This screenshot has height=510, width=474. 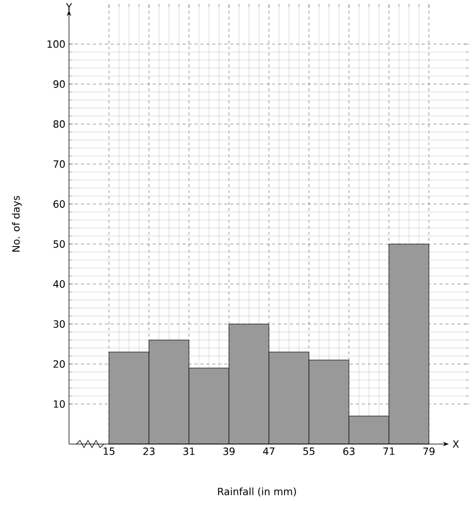 I want to click on y-tick-label: 10, so click(x=59, y=404).